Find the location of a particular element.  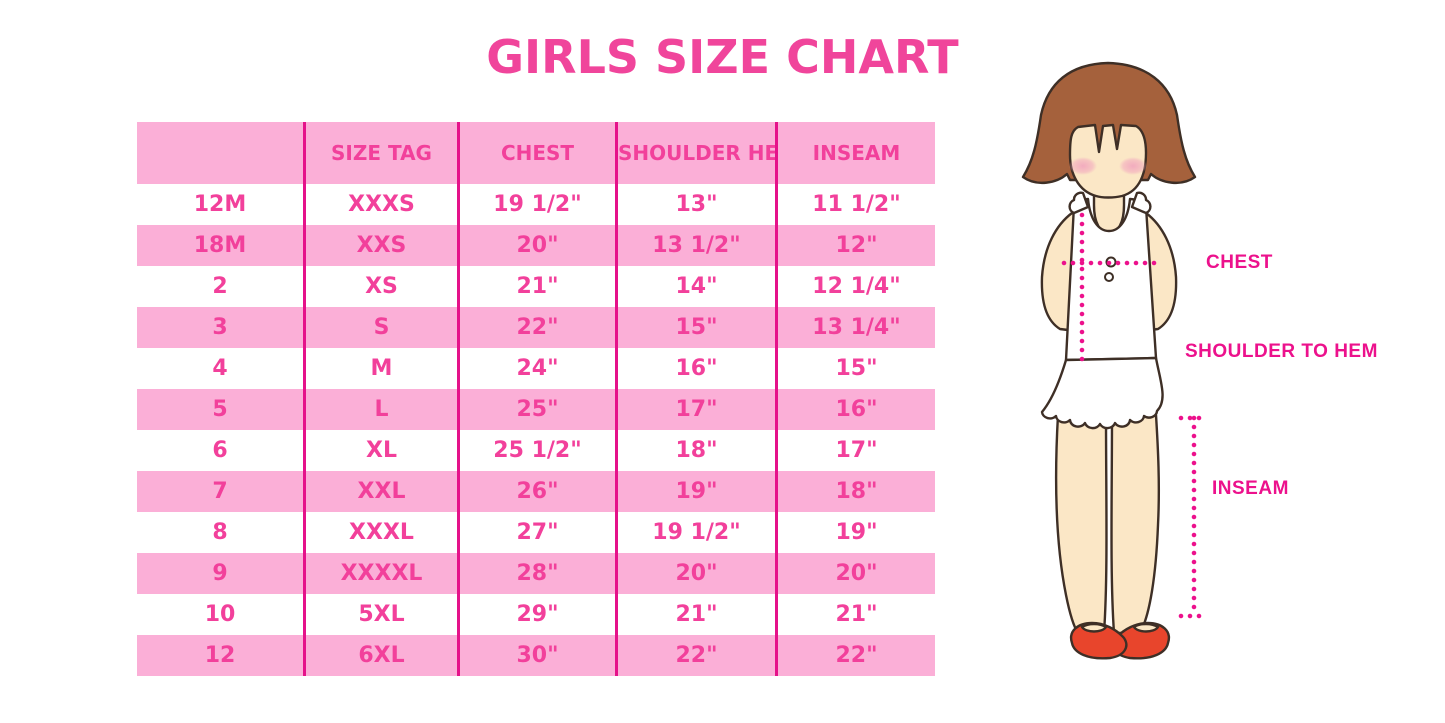

column-header-size is located at coordinates (220, 153).